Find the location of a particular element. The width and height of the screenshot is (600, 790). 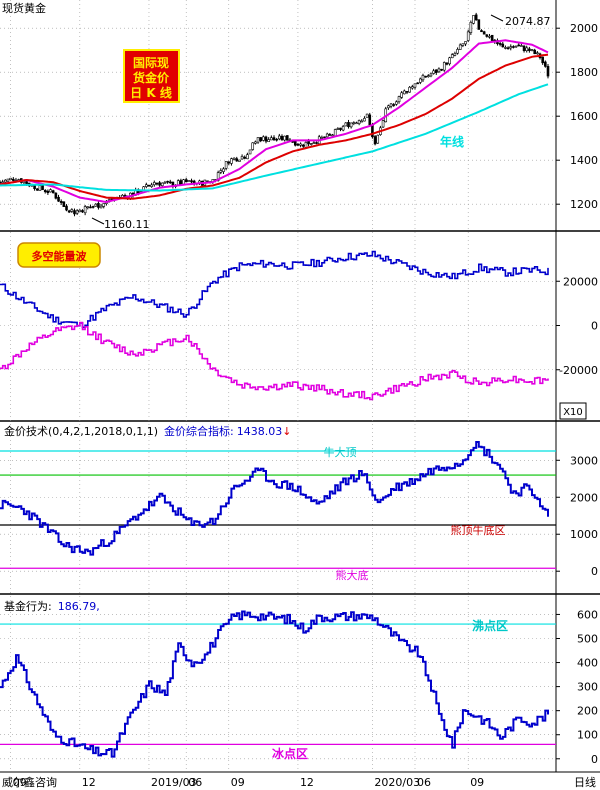

time-tick-label: 12 is located at coordinates (307, 782).